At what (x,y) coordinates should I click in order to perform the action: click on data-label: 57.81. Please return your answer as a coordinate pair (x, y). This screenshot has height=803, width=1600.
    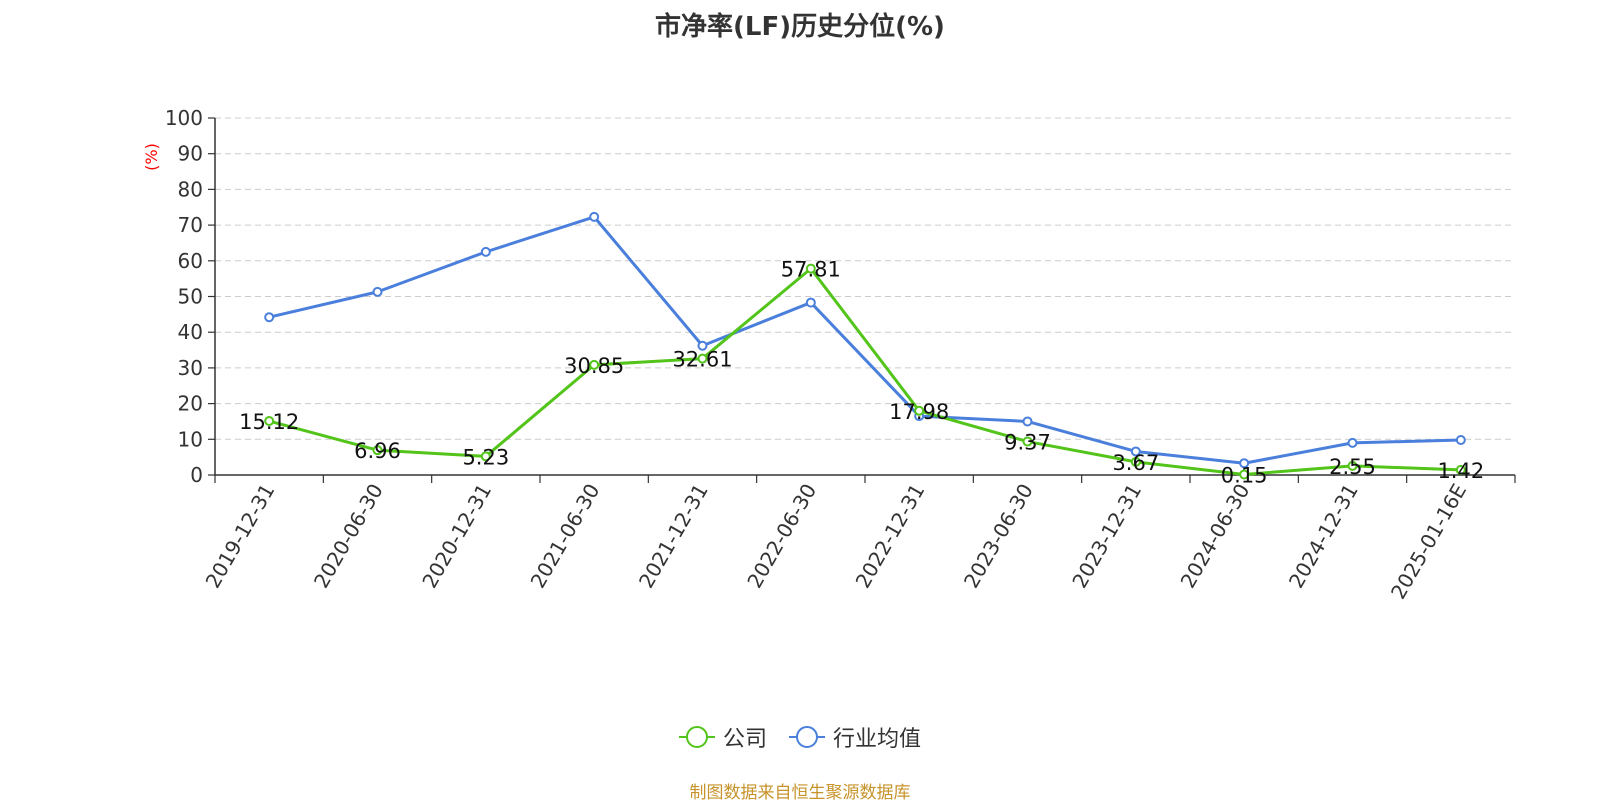
    Looking at the image, I should click on (811, 270).